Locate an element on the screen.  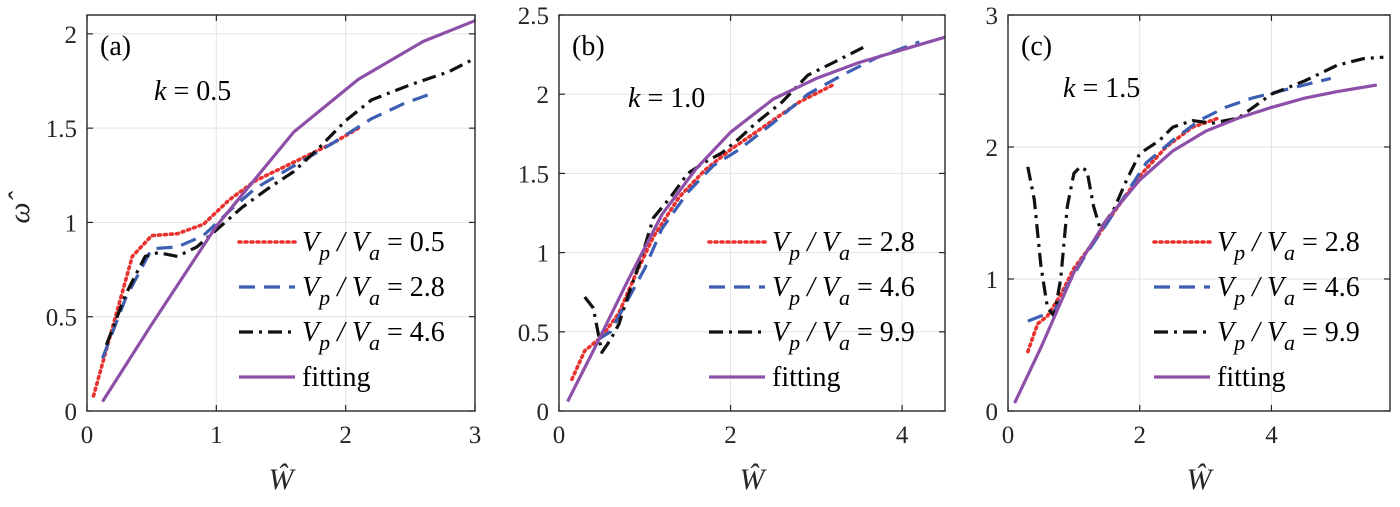
panel-tag: (c) is located at coordinates (1036, 46).